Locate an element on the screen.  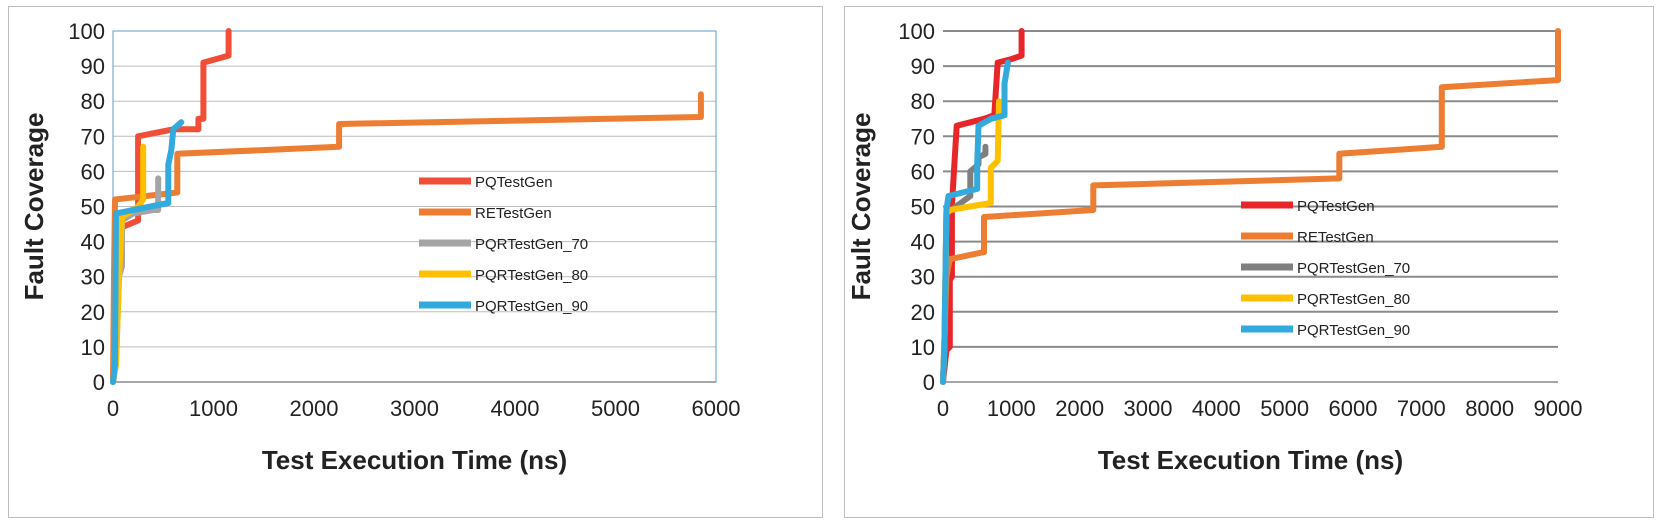
right-legend-label: PQRTestGen_70 is located at coordinates (1353, 268).